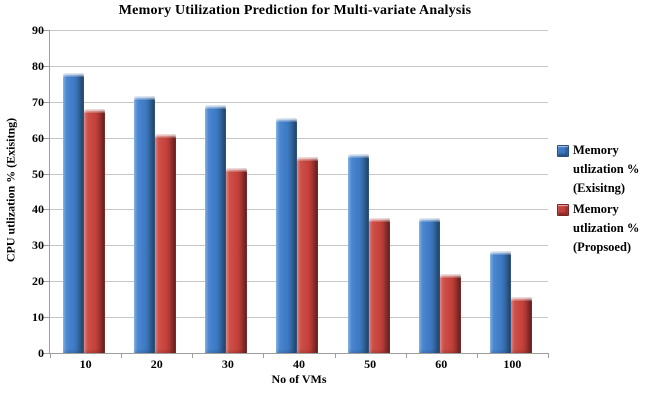  Describe the element at coordinates (38, 281) in the screenshot. I see `y-tick-label: 20` at that location.